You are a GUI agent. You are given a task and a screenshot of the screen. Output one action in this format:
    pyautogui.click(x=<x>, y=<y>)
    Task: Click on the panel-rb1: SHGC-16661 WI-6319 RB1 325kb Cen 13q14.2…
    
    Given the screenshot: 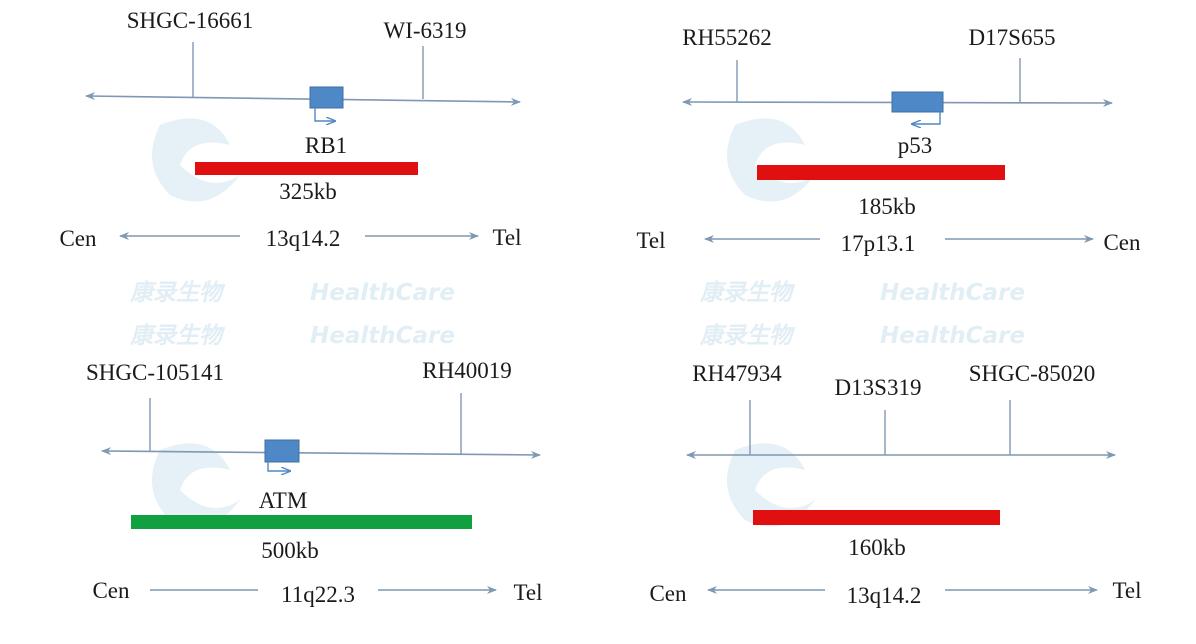 What is the action you would take?
    pyautogui.click(x=290, y=129)
    